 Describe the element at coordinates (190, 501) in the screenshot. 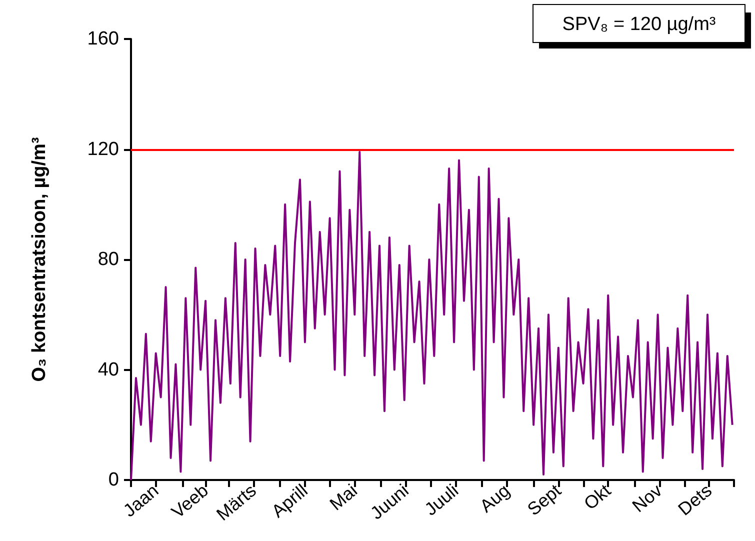

I see `x-tick-label: Veeb` at that location.